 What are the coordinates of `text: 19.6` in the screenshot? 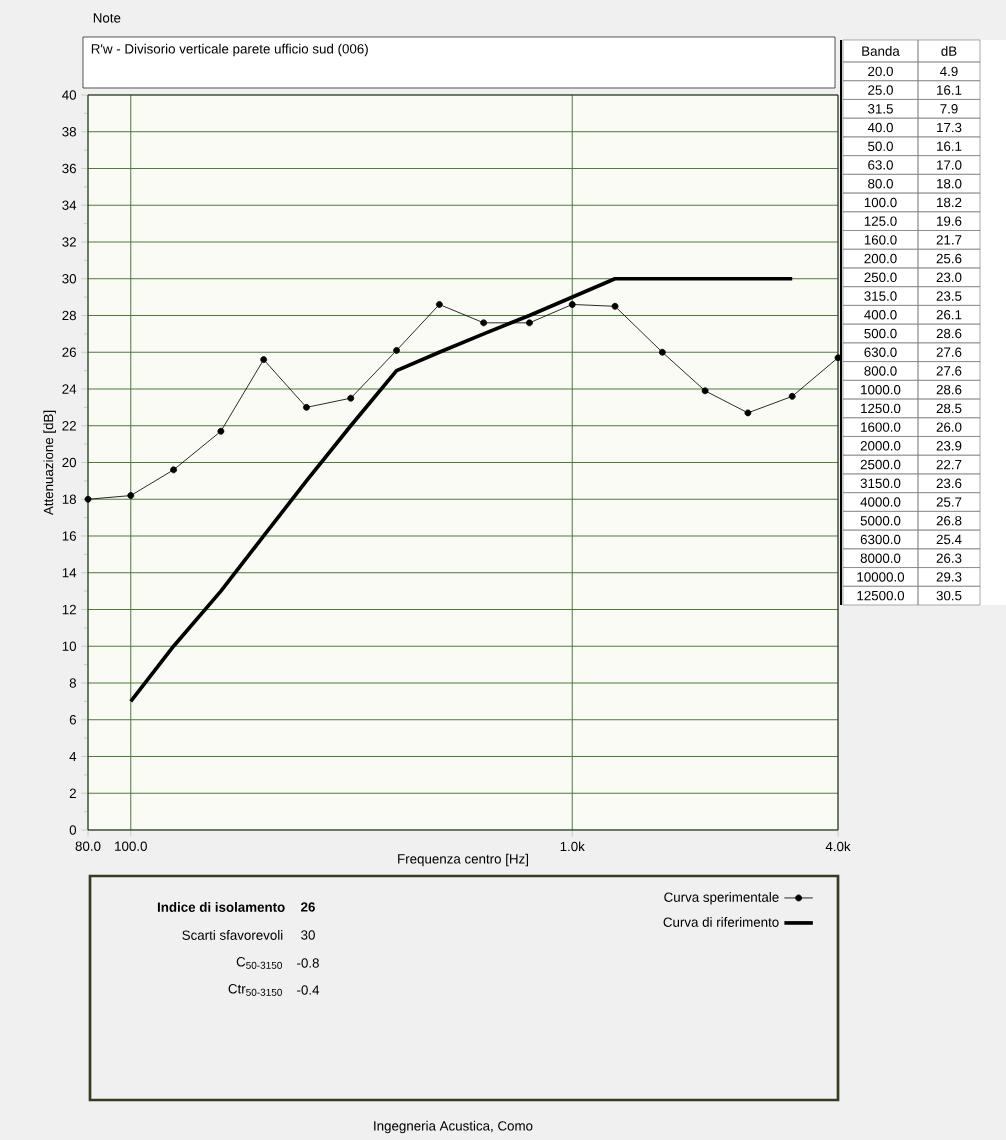 It's located at (949, 221).